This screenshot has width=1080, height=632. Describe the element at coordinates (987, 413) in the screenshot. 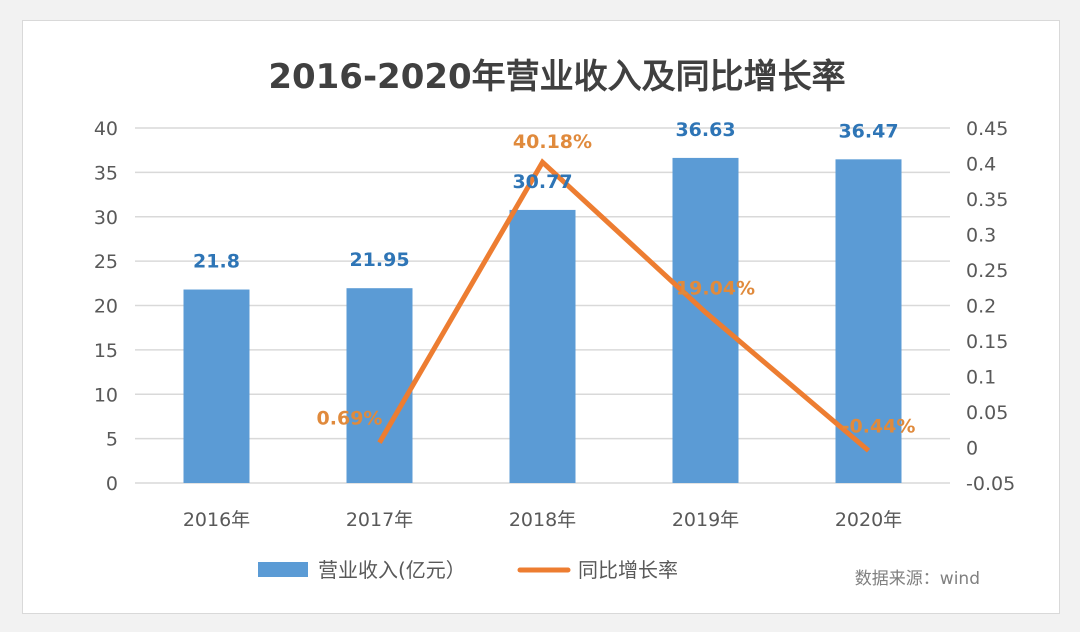

I see `right-tick-label: 0.05` at that location.